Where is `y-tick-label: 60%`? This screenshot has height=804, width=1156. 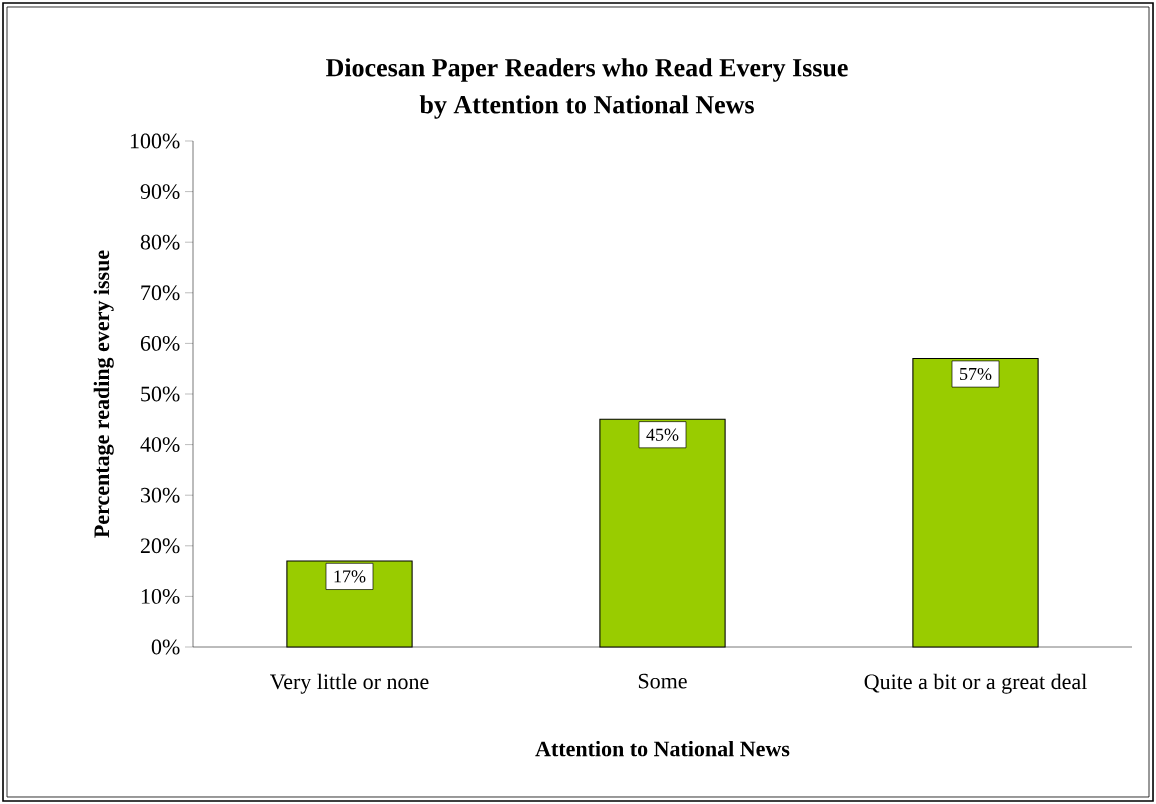 y-tick-label: 60% is located at coordinates (160, 343).